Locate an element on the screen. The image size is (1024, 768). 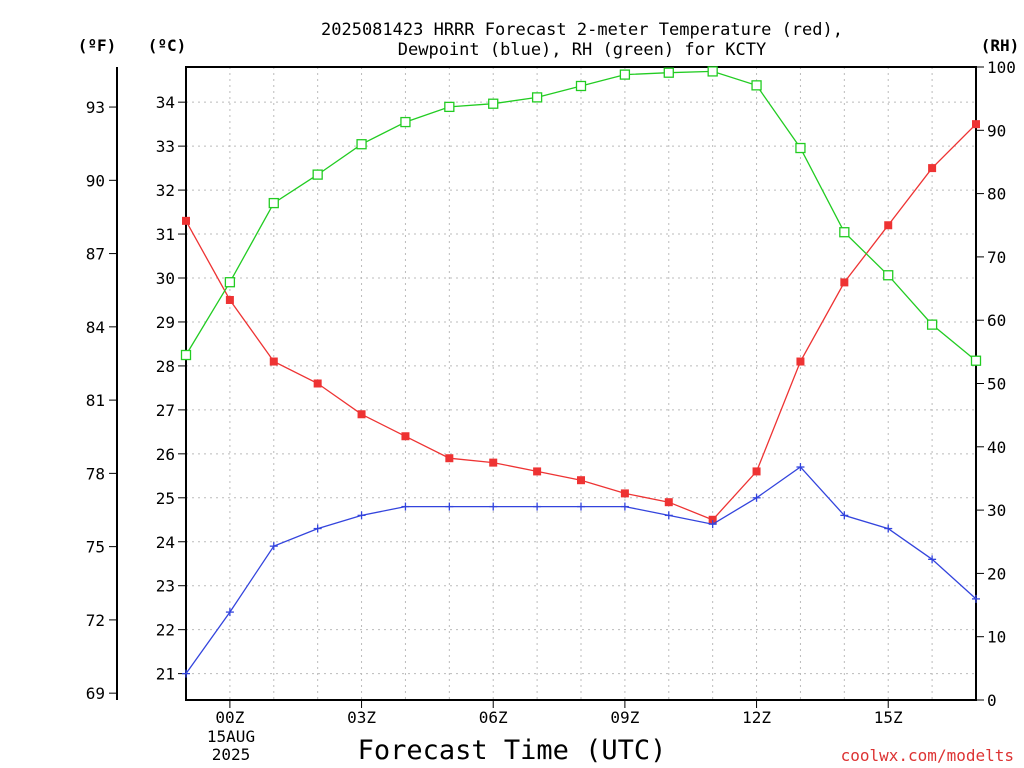
date-label-year: 2025 is located at coordinates (231, 754).